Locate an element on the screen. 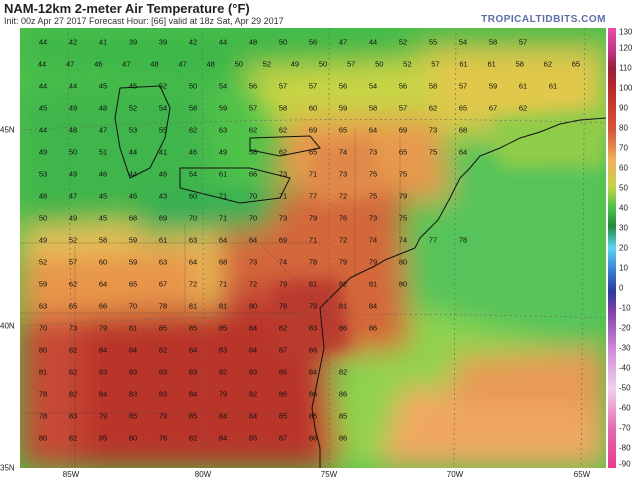  map-title: NAM-12km 2-meter Air Temperature (°F) is located at coordinates (127, 8).